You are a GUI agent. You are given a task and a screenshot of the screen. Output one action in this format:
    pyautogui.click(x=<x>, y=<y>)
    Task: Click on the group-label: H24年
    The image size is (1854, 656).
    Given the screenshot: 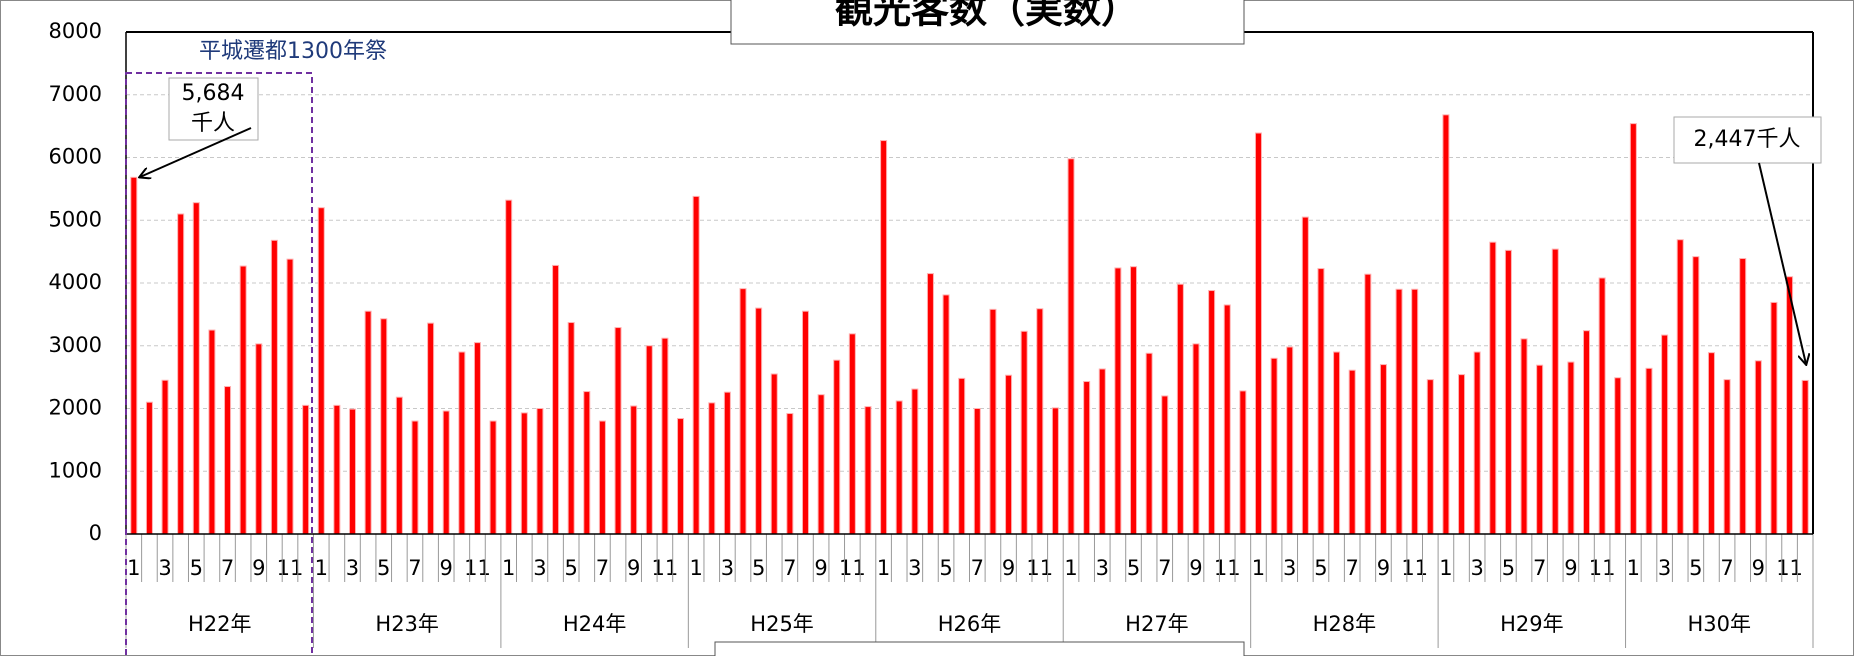 What is the action you would take?
    pyautogui.click(x=595, y=624)
    